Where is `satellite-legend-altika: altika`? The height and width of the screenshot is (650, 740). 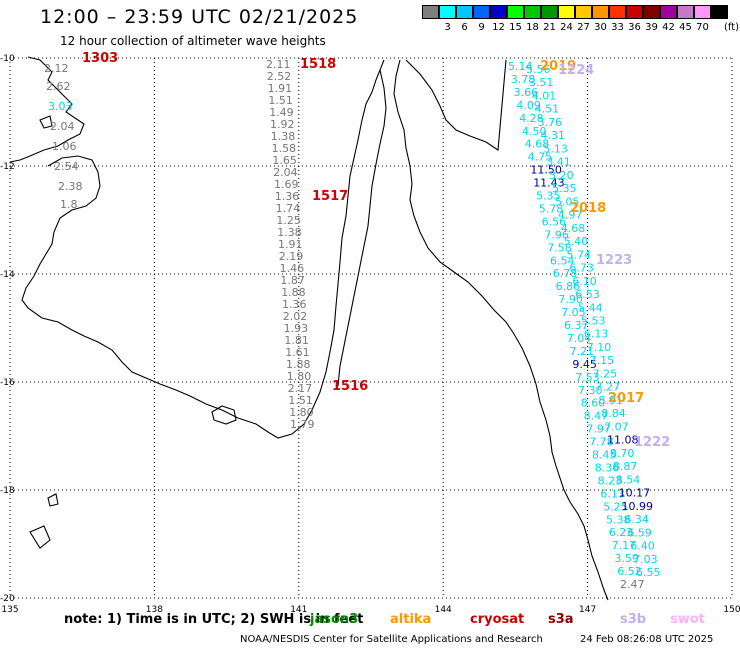
satellite-legend-altika: altika is located at coordinates (411, 619).